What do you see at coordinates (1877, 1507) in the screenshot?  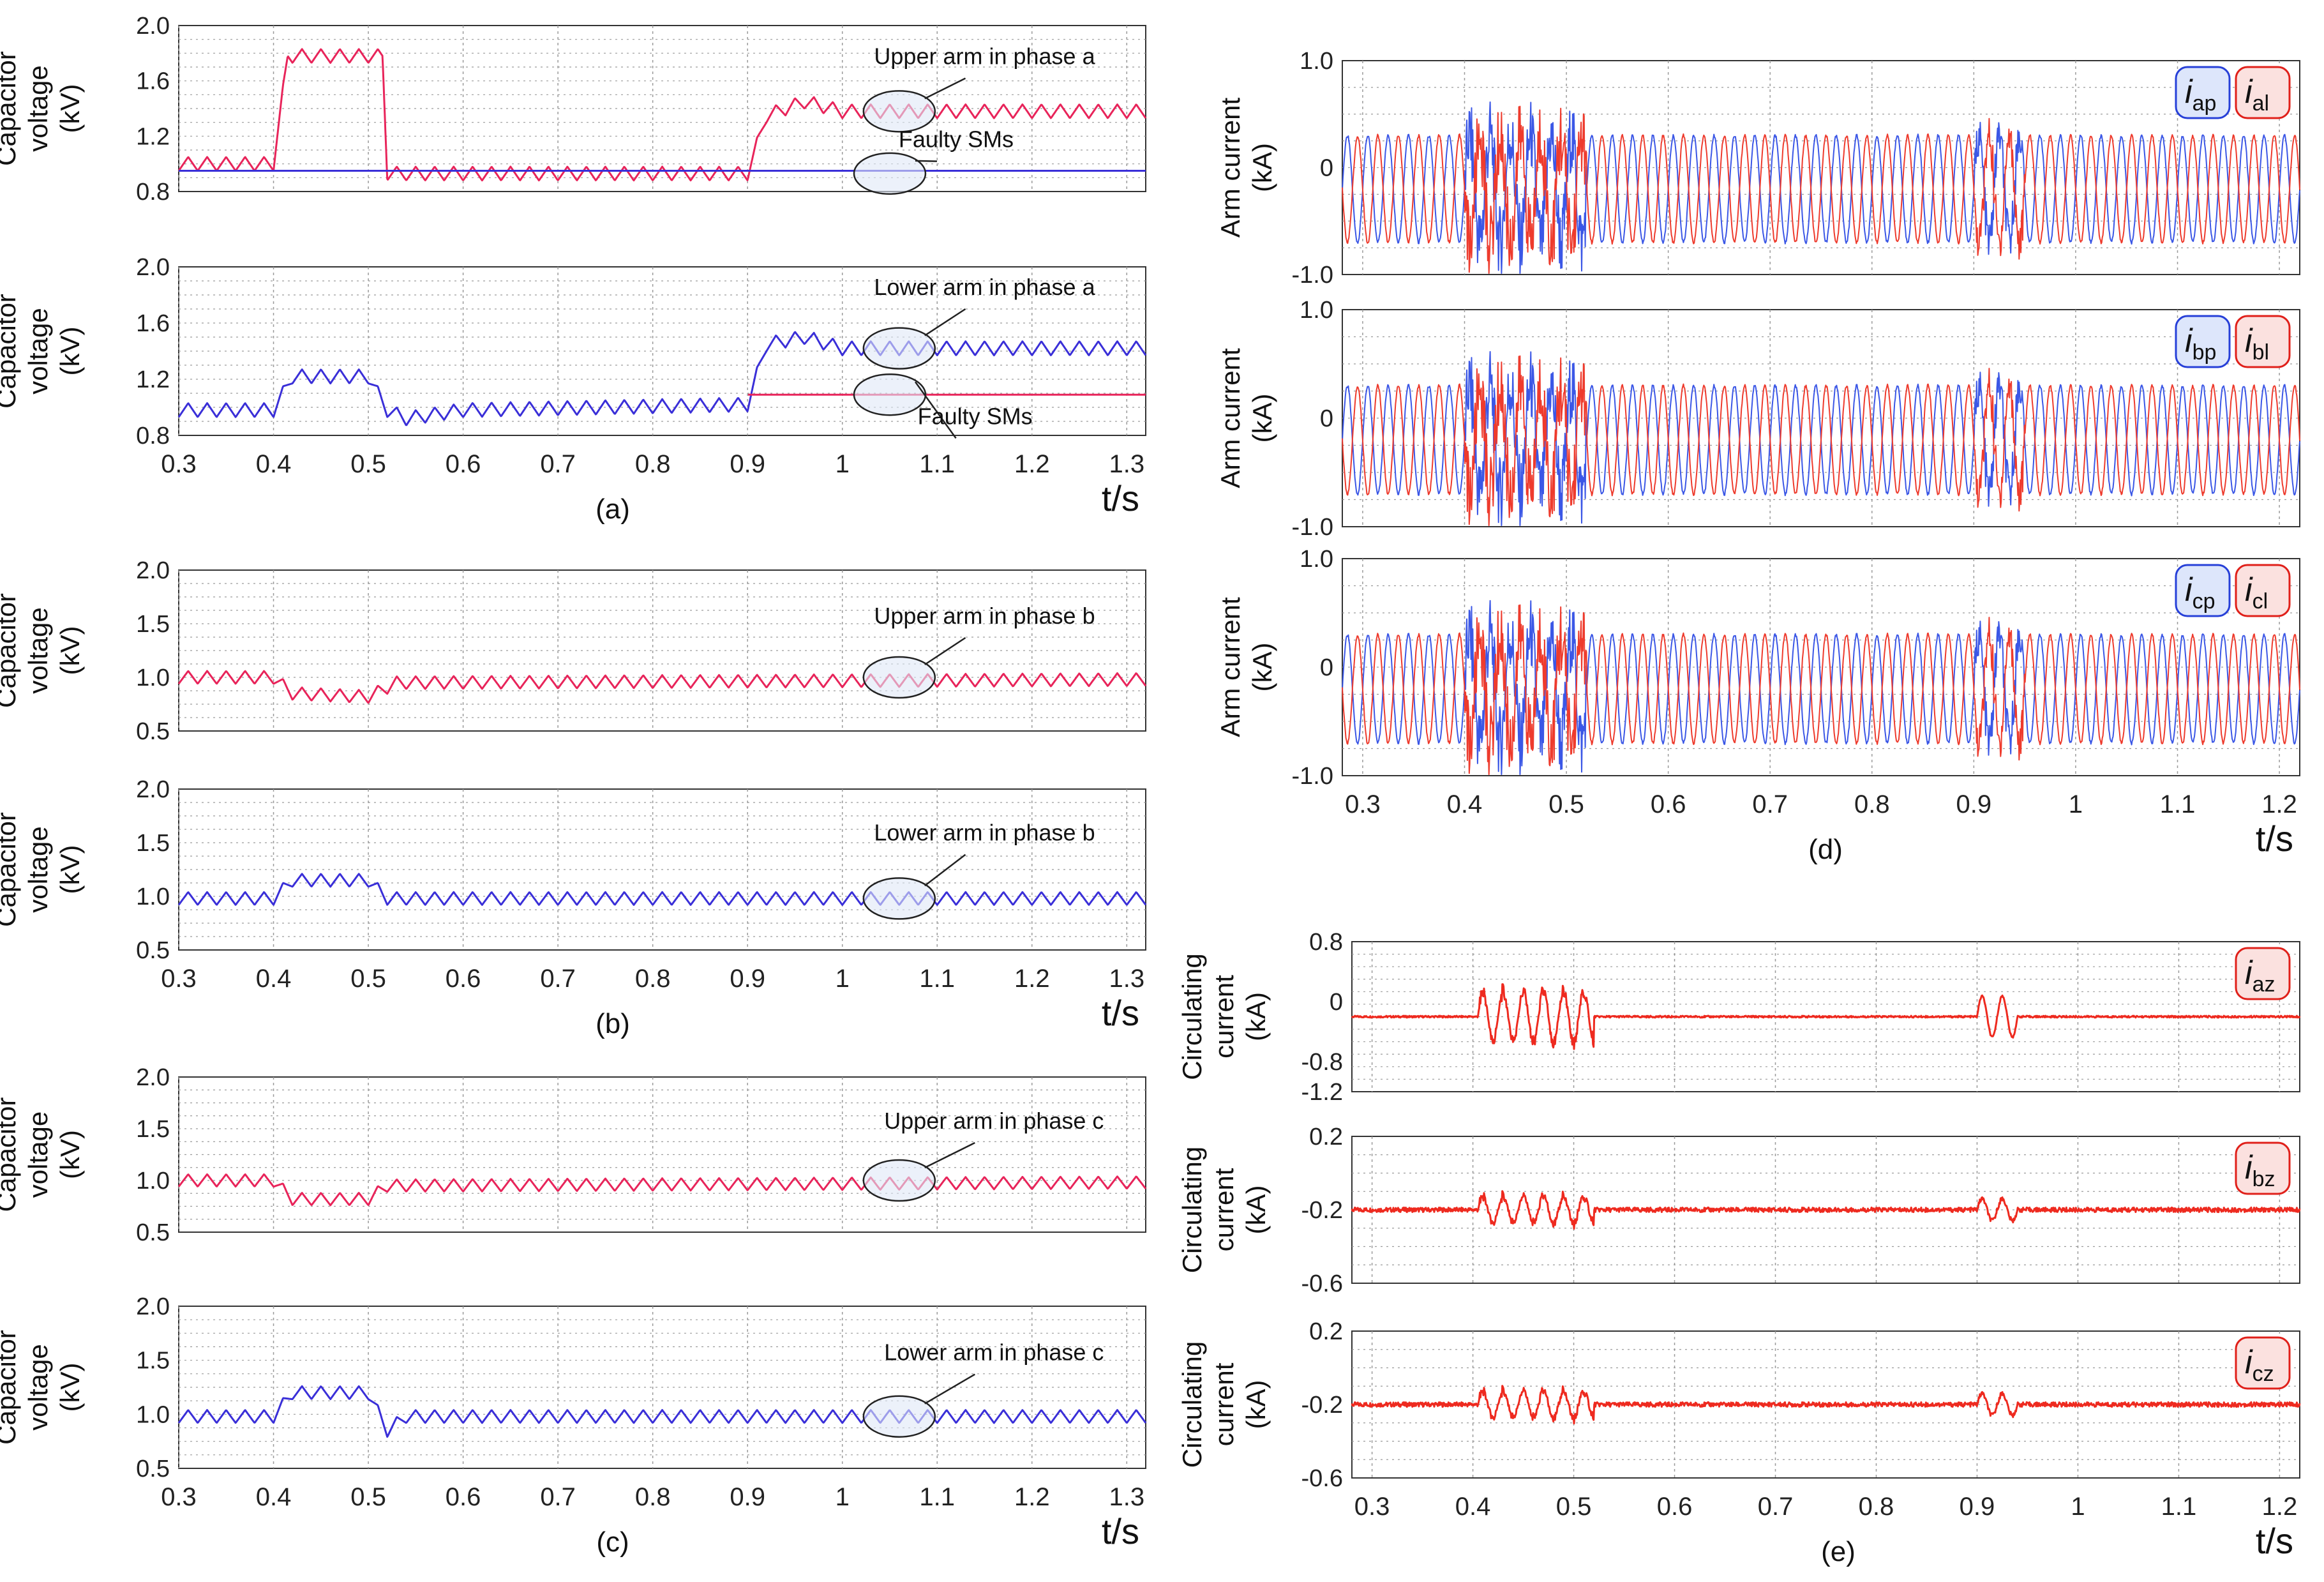 I see `x-tick-label: 0.8` at bounding box center [1877, 1507].